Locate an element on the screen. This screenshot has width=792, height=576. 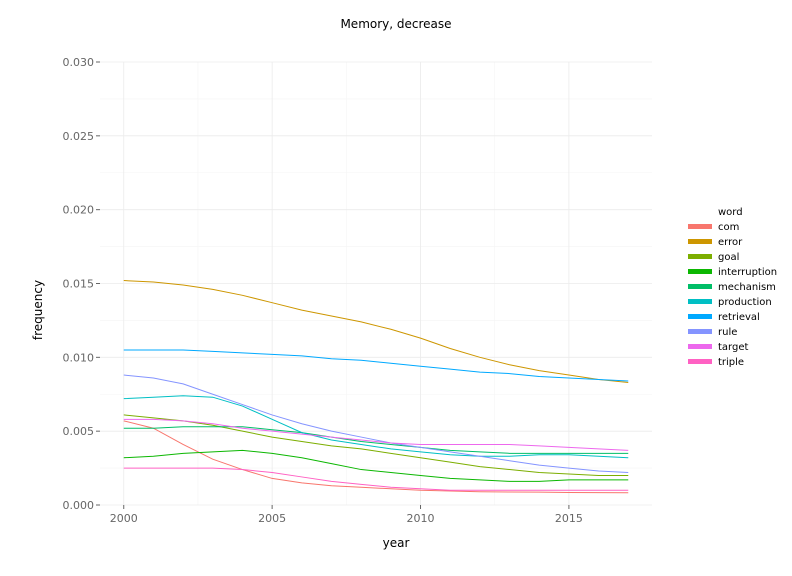
series-line-target is located at coordinates (376, 434).